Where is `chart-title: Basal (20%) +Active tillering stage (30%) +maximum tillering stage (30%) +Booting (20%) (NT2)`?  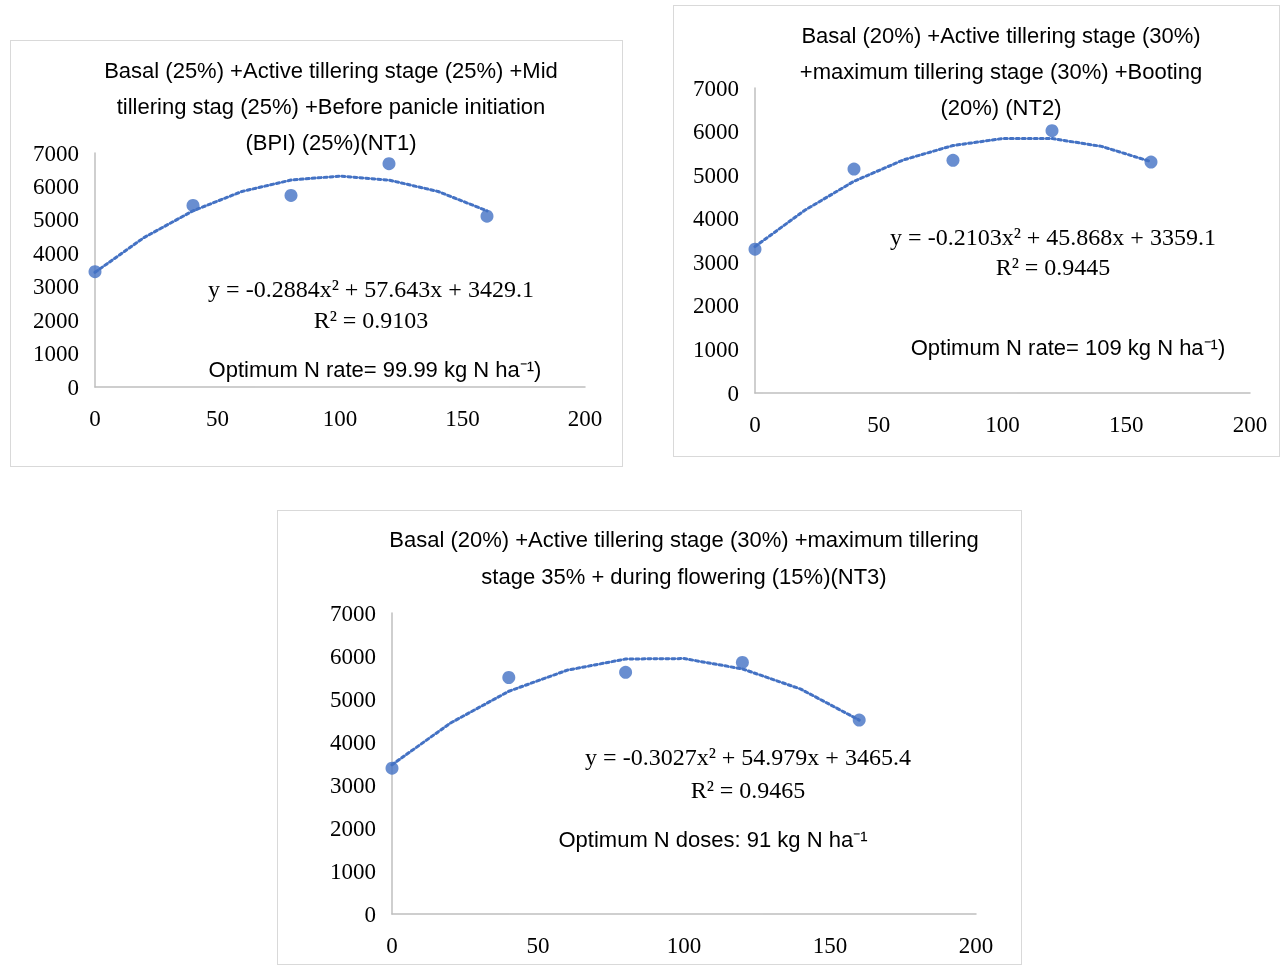
chart-title: Basal (20%) +Active tillering stage (30%) +maximum tillering stage (30%) +Booting (20%) (NT2) is located at coordinates (1001, 72).